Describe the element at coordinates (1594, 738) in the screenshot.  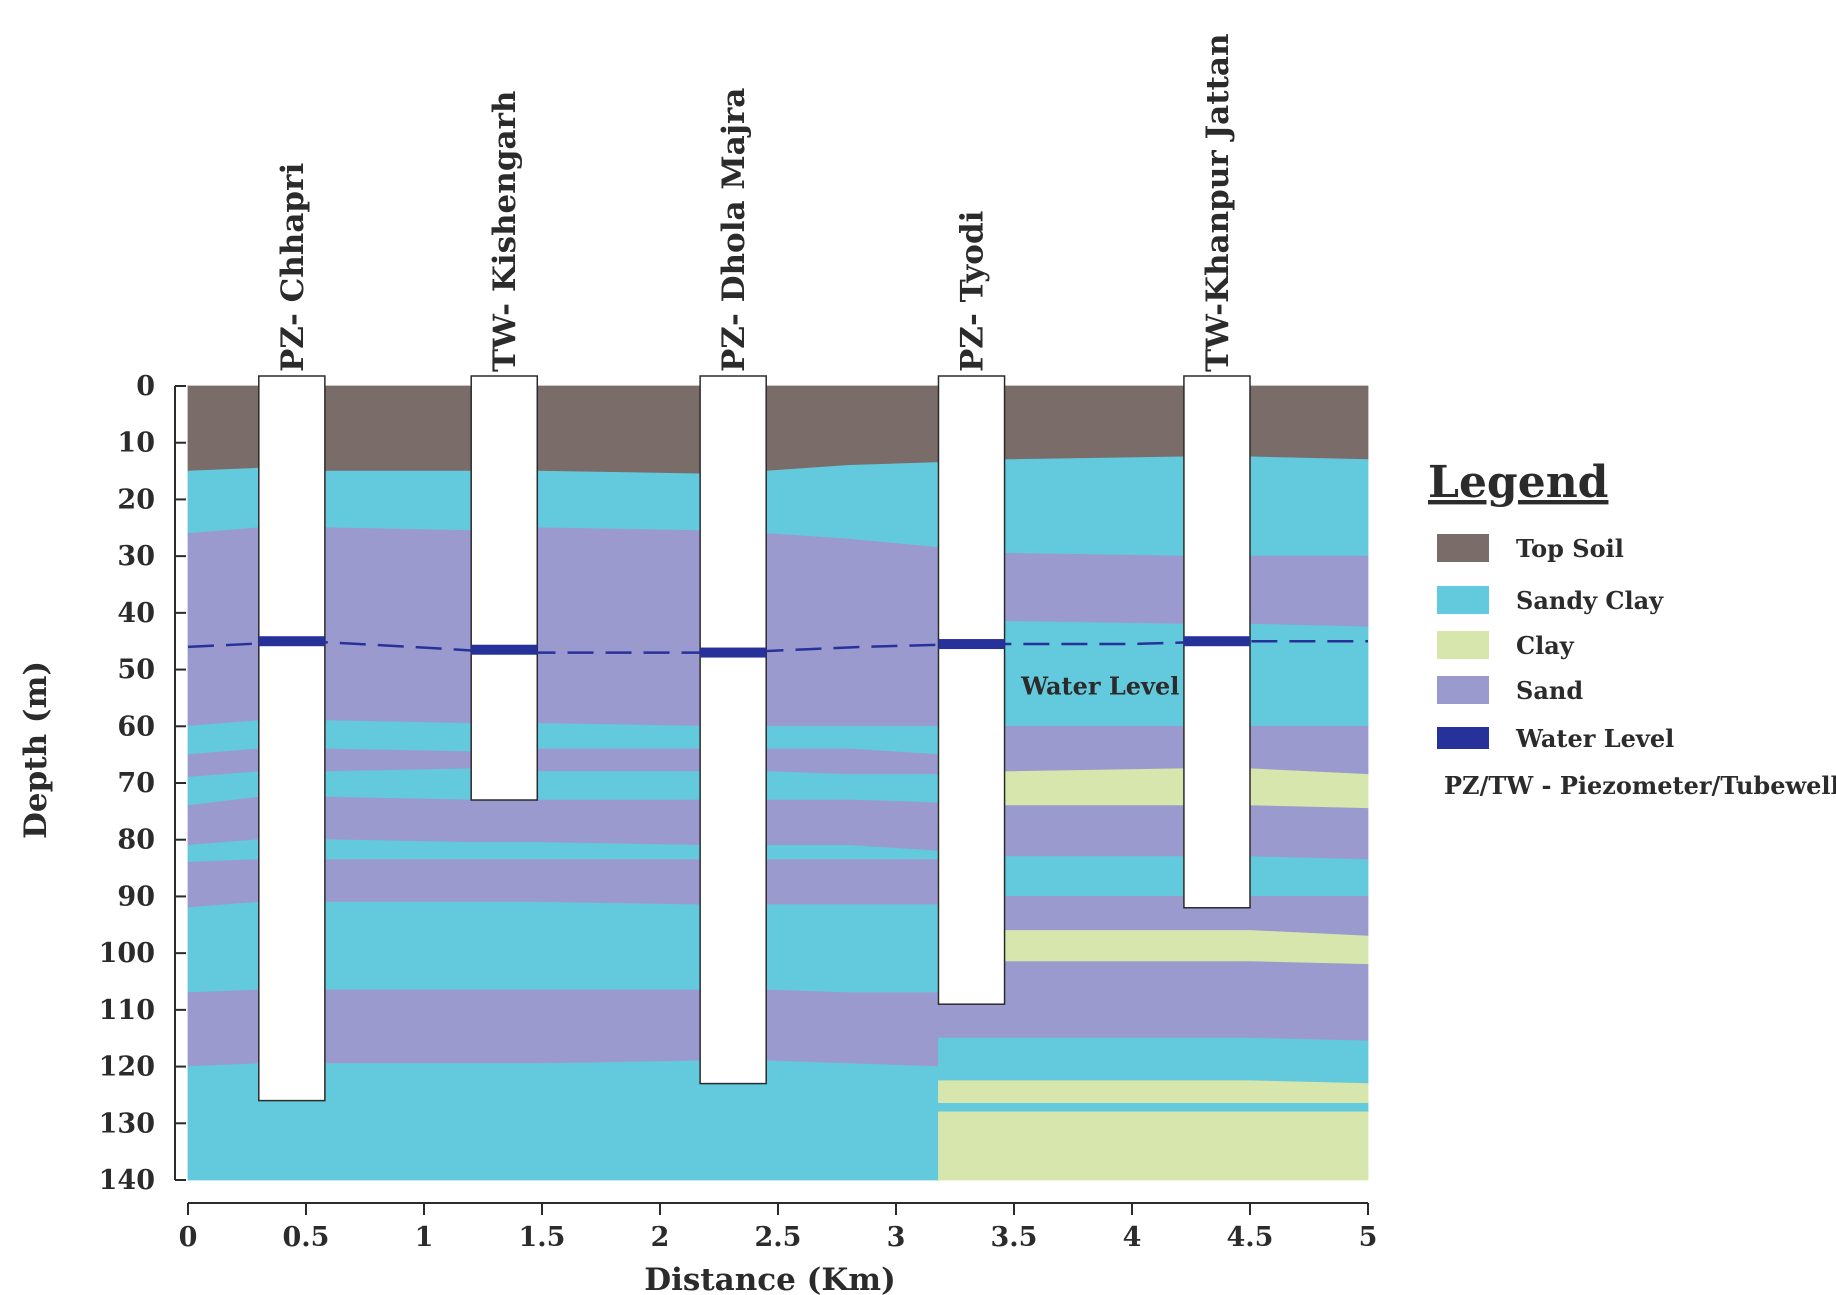
I see `legend-label-water-level: Water Level` at that location.